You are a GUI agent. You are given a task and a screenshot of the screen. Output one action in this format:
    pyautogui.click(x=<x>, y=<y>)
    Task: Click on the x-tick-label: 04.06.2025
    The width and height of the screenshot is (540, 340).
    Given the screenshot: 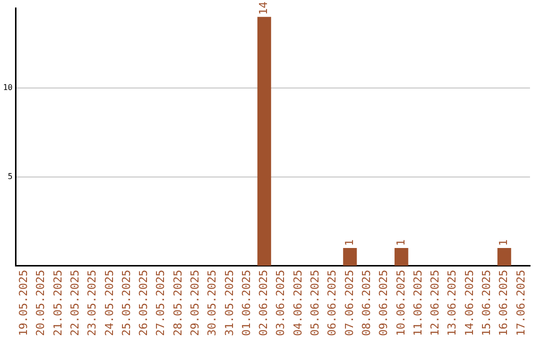 What is the action you would take?
    pyautogui.click(x=297, y=303)
    